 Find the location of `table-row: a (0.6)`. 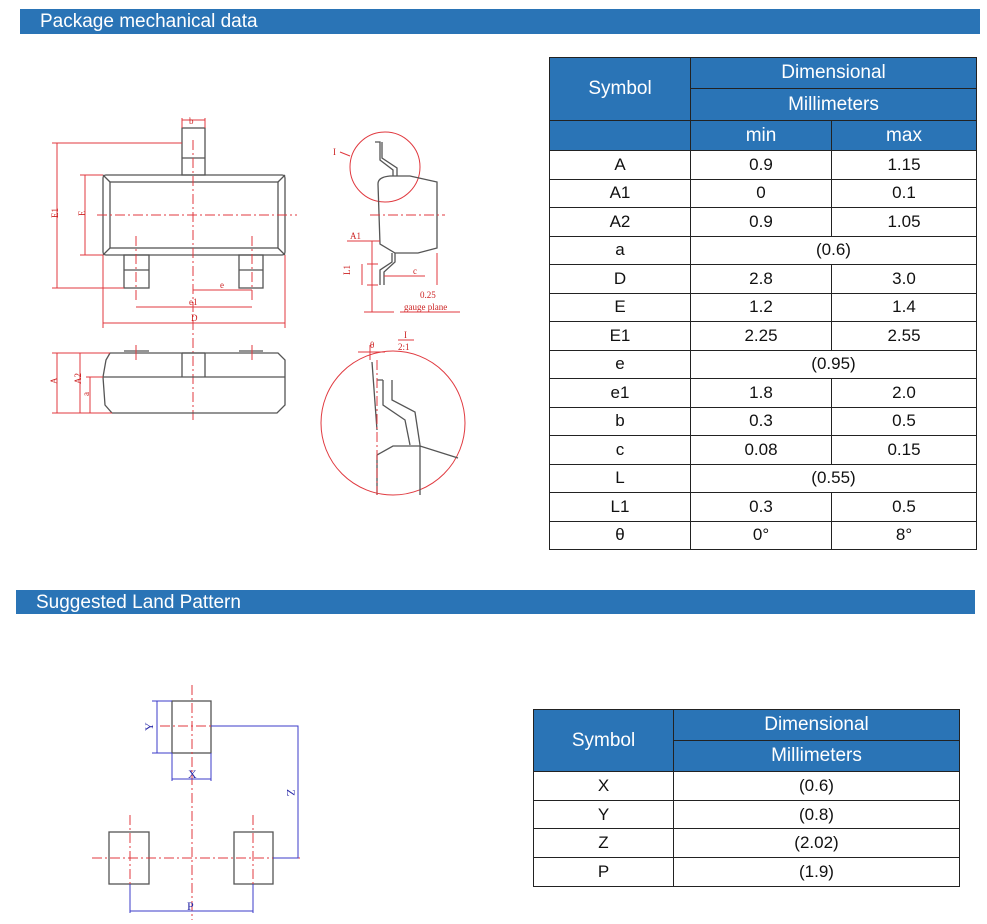

table-row: a (0.6) is located at coordinates (763, 250).